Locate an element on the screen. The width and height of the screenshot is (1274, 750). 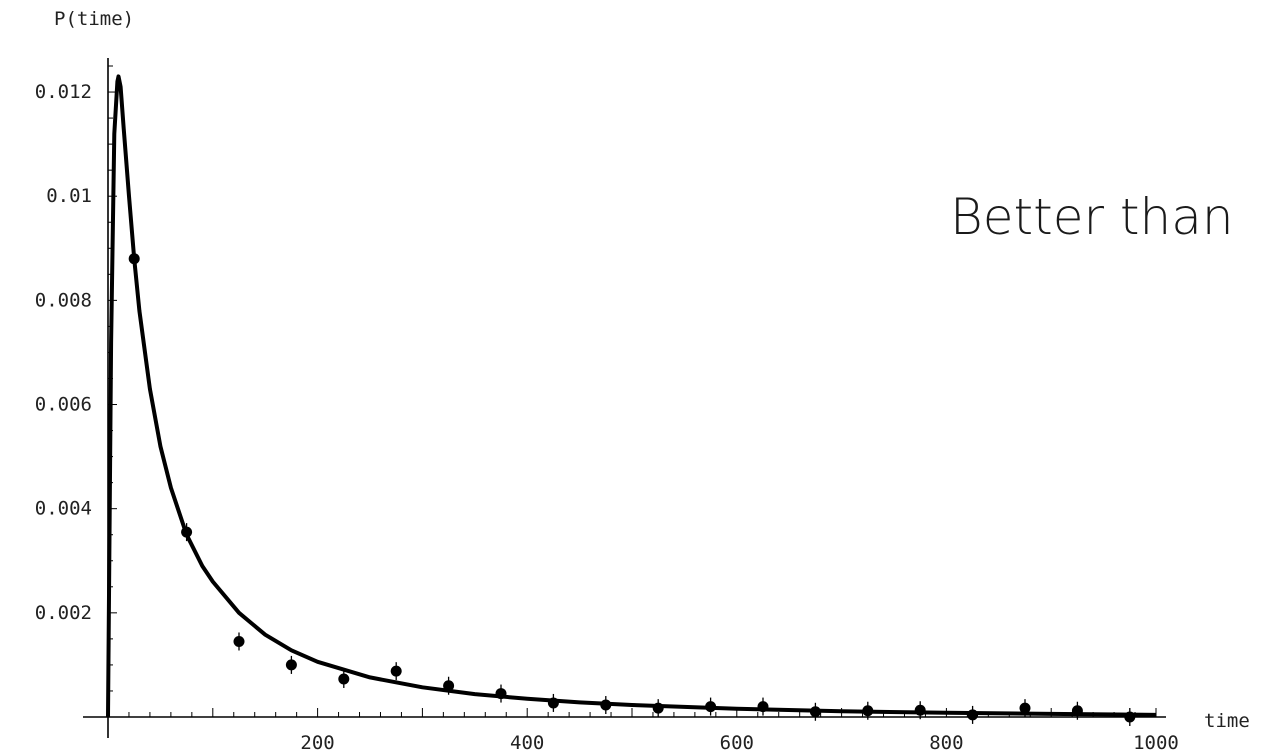
y-tick-label: 0.002 is located at coordinates (63, 613).